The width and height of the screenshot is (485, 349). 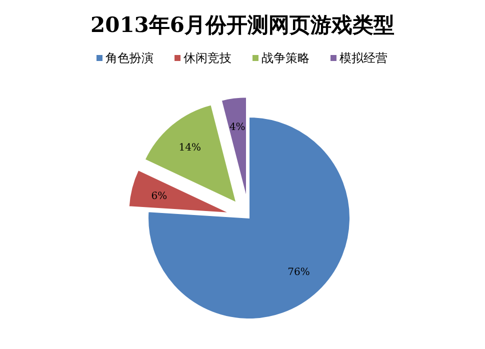 I want to click on legend-label: 休闲竞技, so click(x=208, y=58).